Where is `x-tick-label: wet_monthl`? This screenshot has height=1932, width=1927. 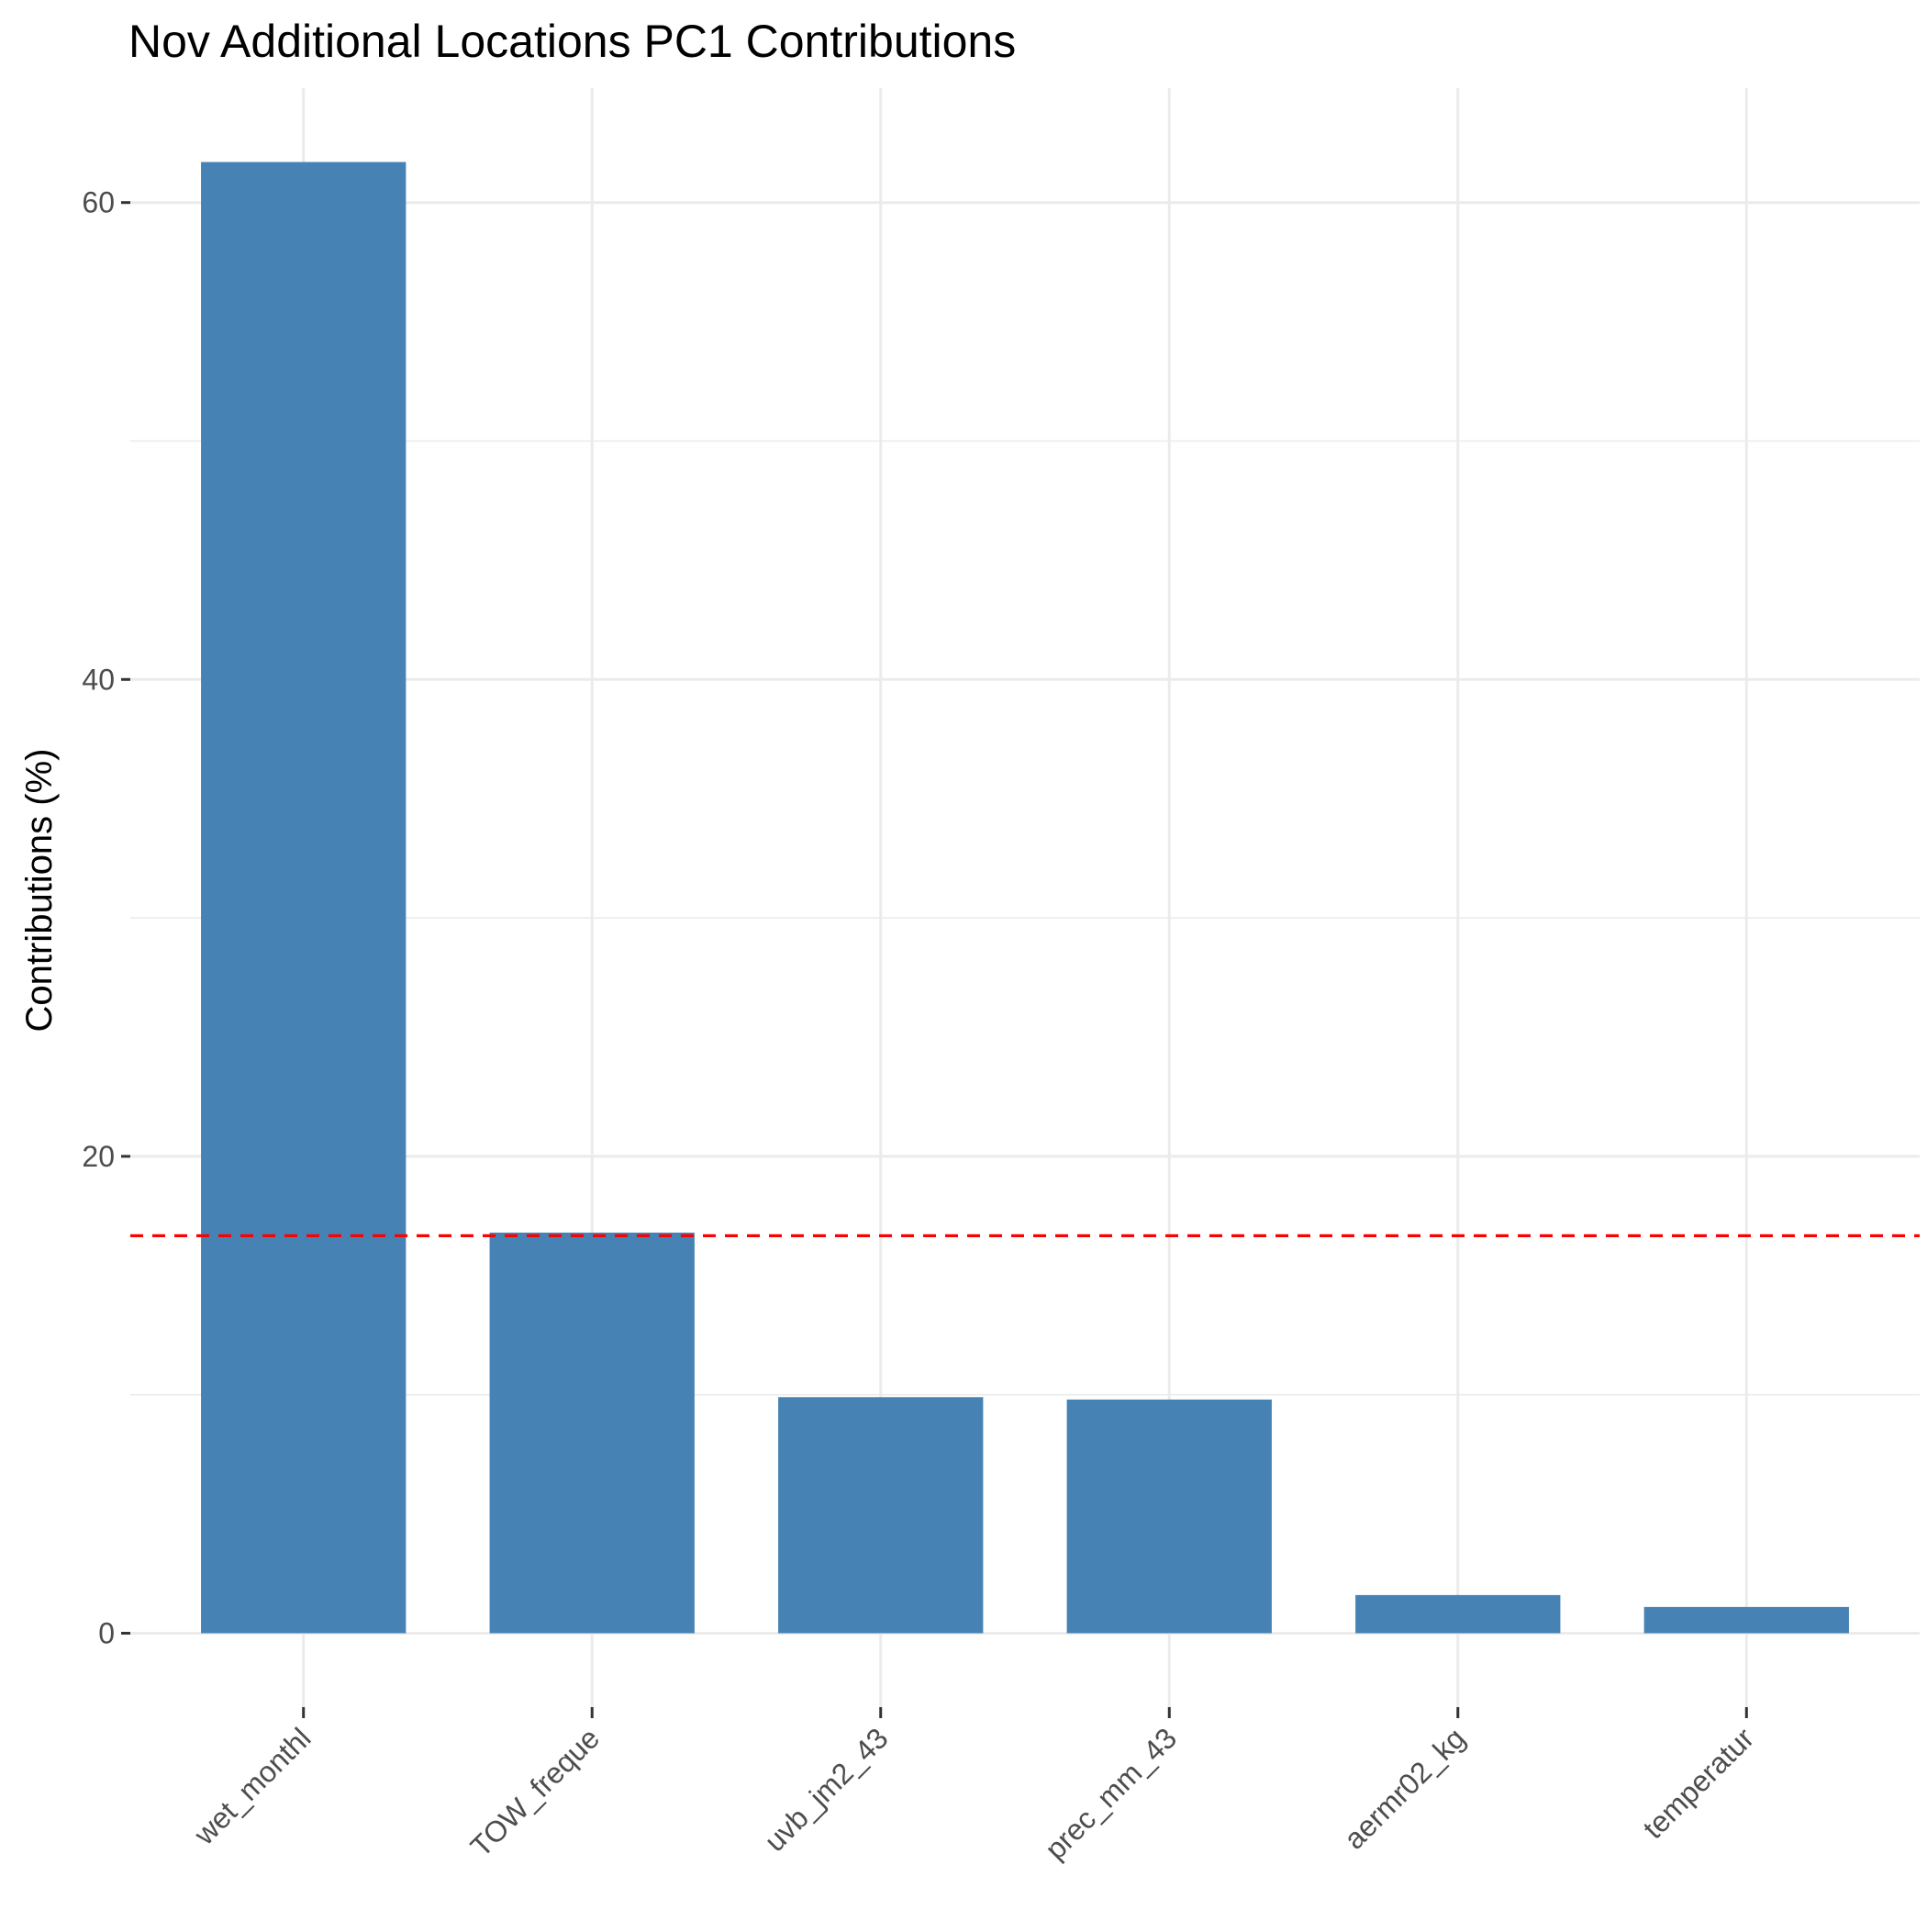
x-tick-label: wet_monthl is located at coordinates (252, 1786).